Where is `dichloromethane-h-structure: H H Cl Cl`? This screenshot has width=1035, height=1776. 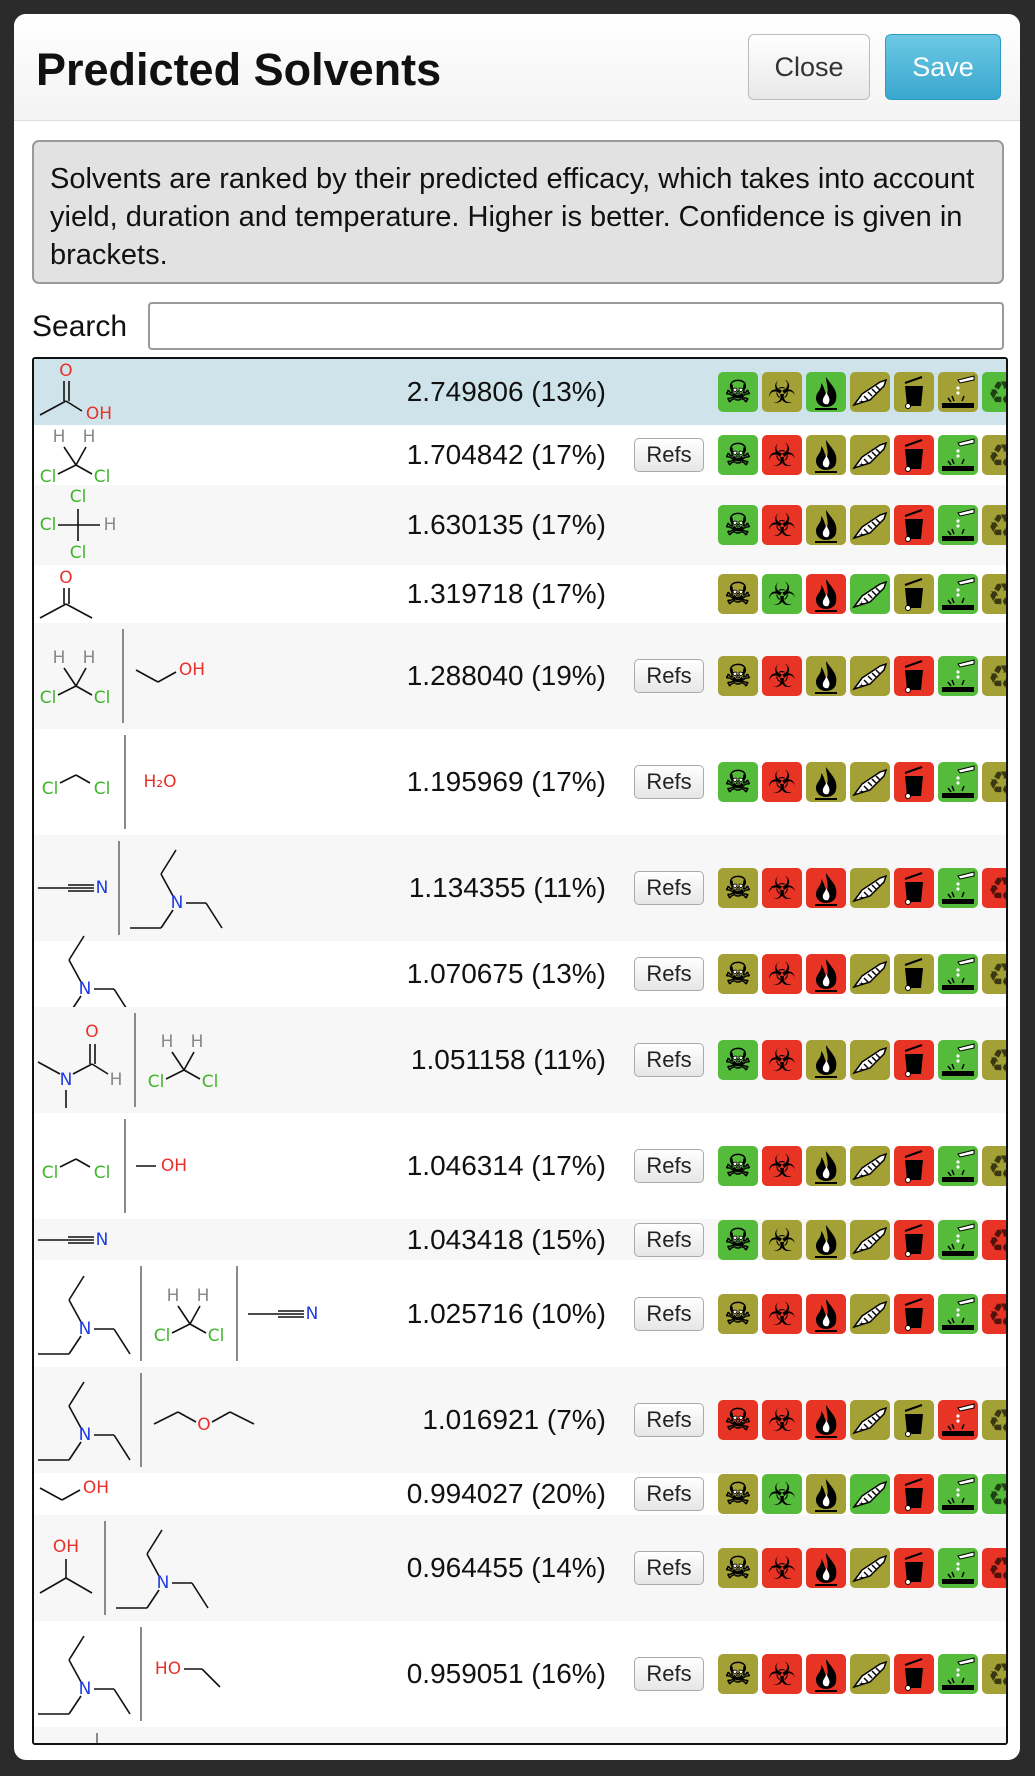
dichloromethane-h-structure: H H Cl Cl is located at coordinates (75, 456).